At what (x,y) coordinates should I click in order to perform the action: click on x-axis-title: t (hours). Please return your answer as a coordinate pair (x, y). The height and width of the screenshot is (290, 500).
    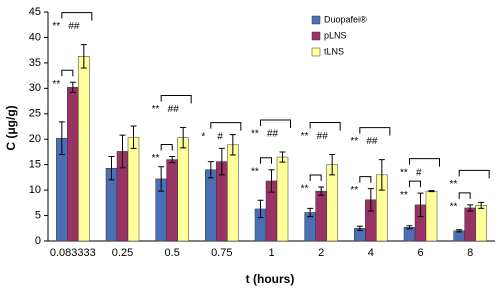
    Looking at the image, I should click on (270, 279).